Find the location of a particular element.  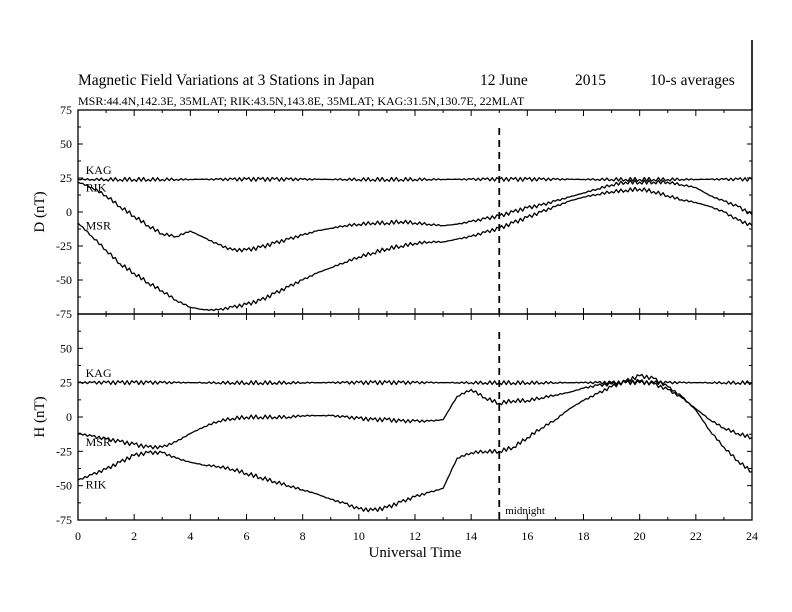

x-tick-label: 2 is located at coordinates (134, 536).